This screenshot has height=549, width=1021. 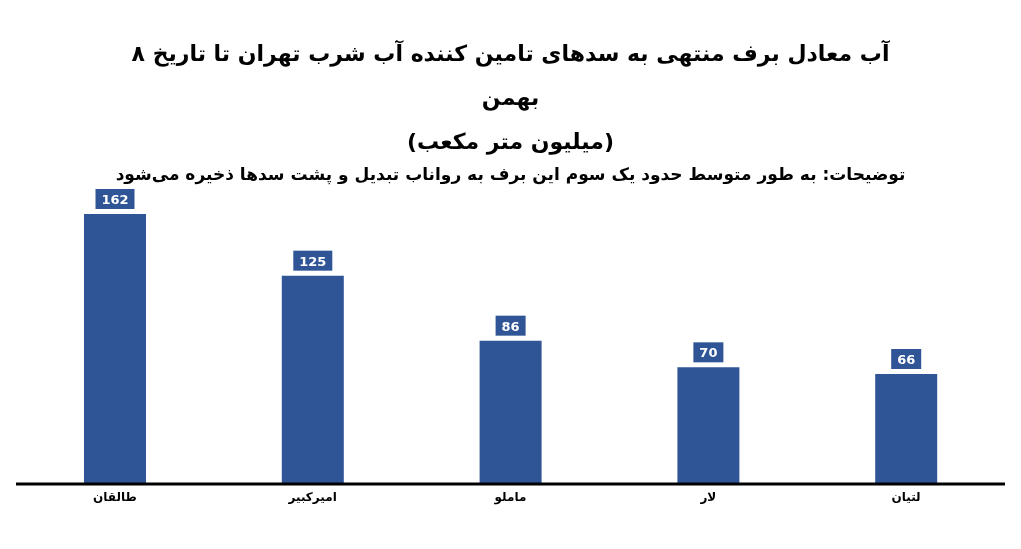 I want to click on x-tick-label: لار, so click(x=708, y=496).